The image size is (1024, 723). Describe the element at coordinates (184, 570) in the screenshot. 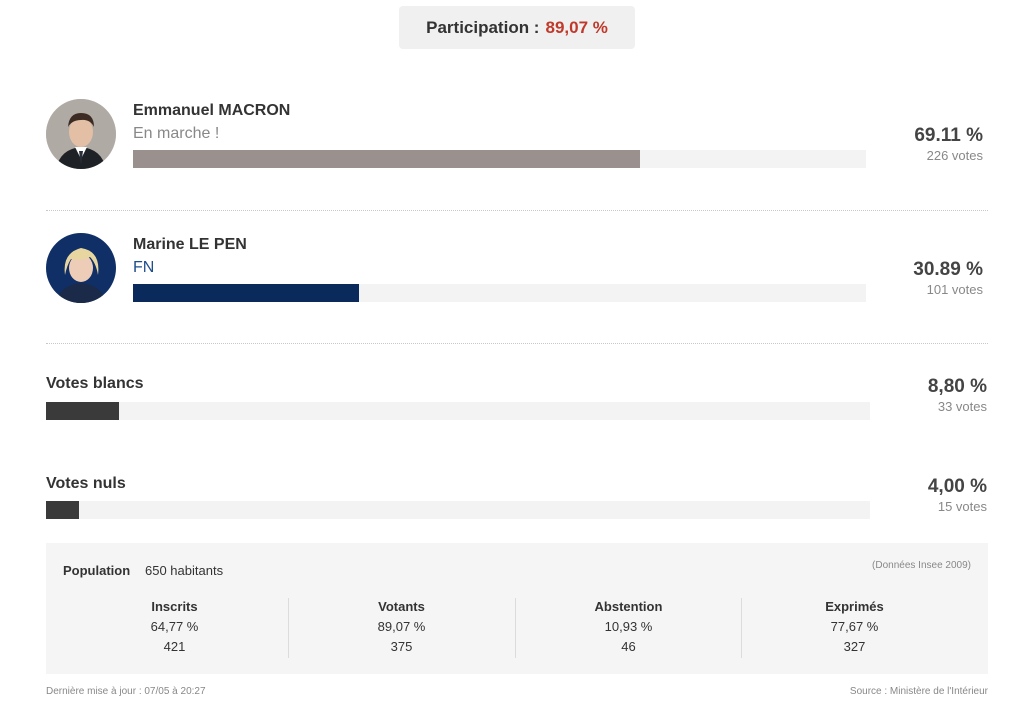

I see `population-value: 650 habitants` at that location.